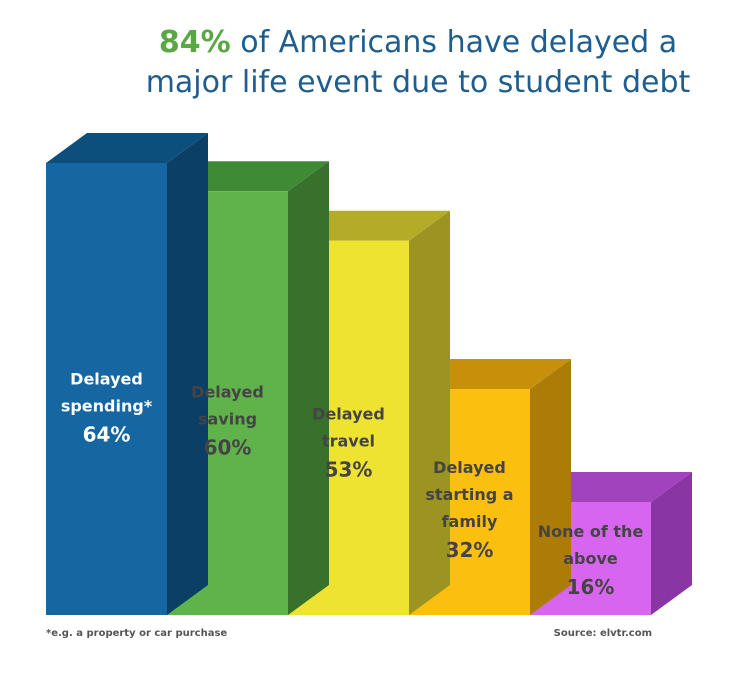 The height and width of the screenshot is (673, 750). I want to click on bar-value-label: 64%, so click(107, 435).